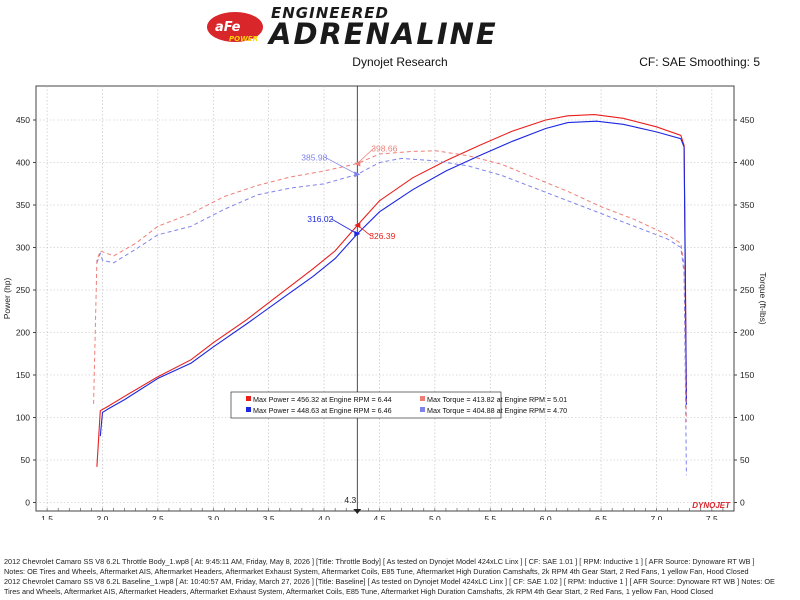  I want to click on y-tick-label: 250, so click(23, 290).